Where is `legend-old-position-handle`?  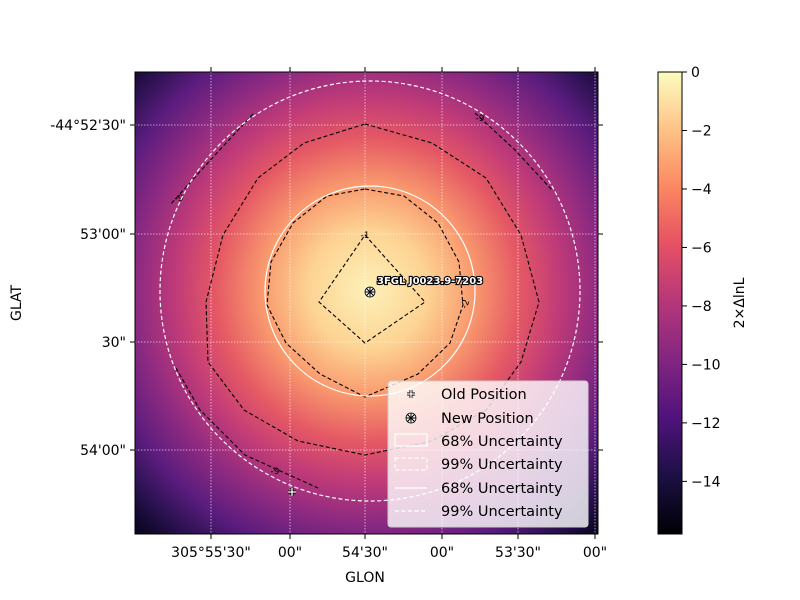 legend-old-position-handle is located at coordinates (411, 394).